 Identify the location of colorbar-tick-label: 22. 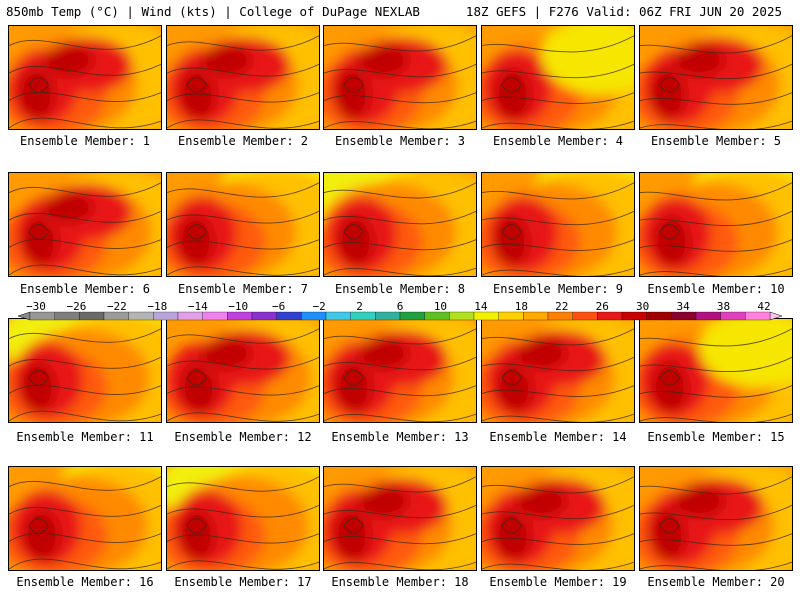
(562, 306).